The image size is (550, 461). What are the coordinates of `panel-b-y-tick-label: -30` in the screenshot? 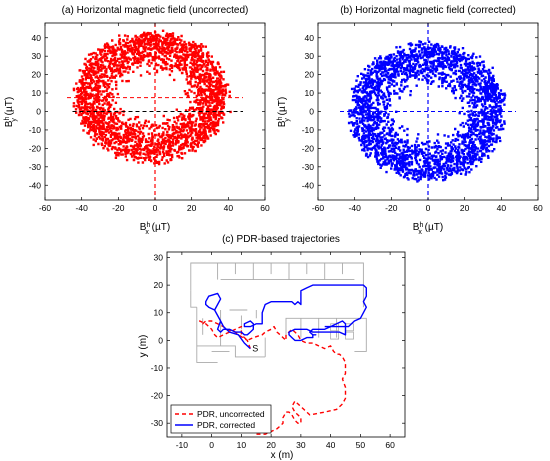 It's located at (308, 167).